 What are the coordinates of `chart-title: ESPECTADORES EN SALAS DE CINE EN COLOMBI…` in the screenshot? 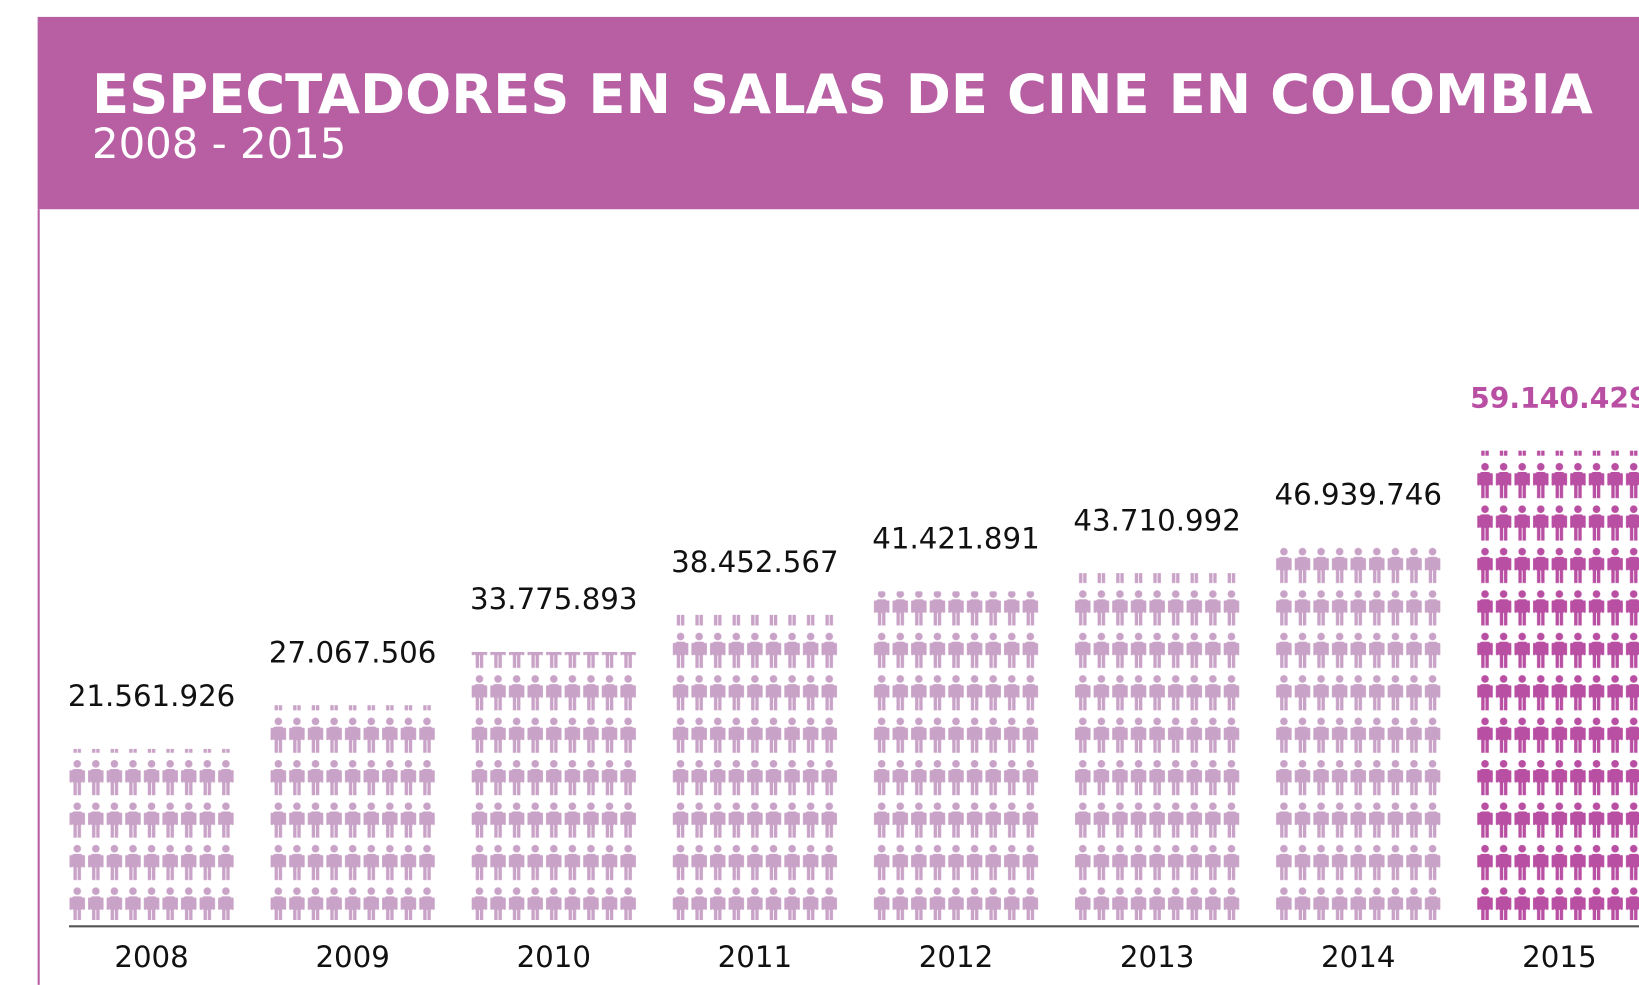 It's located at (842, 94).